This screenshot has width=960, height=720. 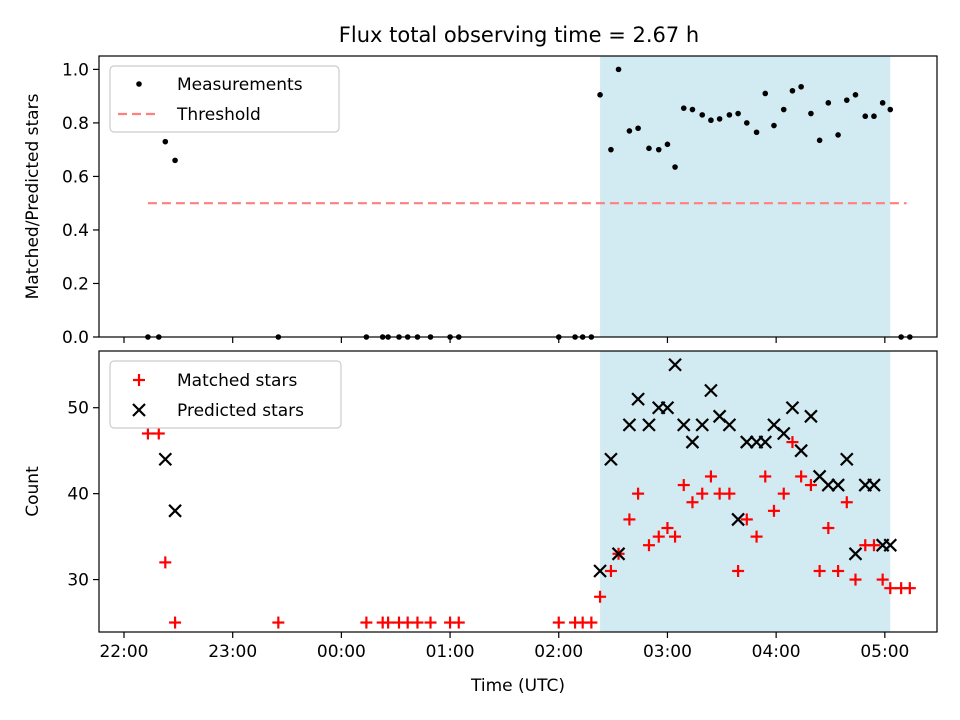 What do you see at coordinates (240, 411) in the screenshot?
I see `legend-predicted-label: Predicted stars` at bounding box center [240, 411].